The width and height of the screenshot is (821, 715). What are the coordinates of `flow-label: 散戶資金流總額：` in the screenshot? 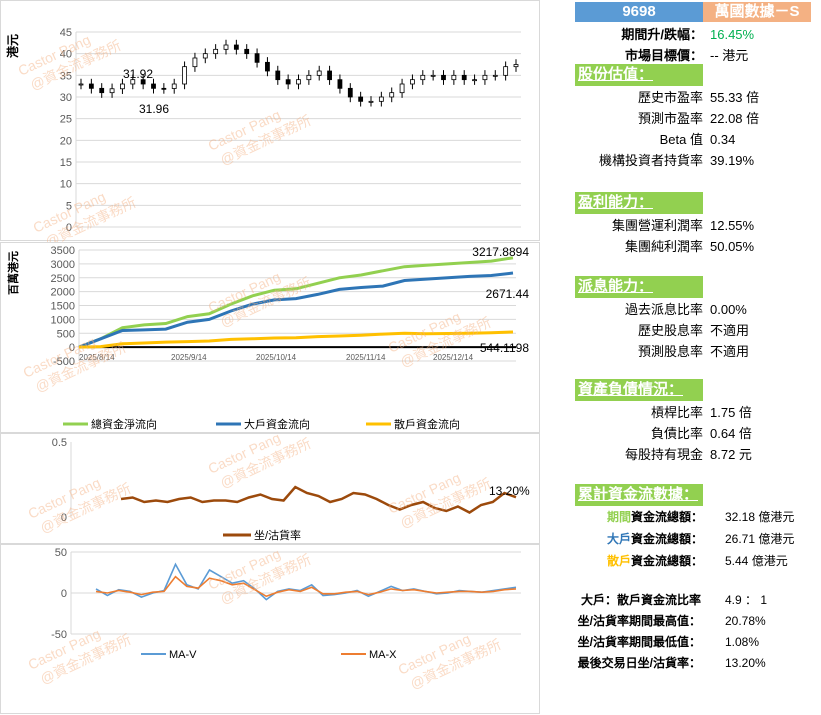 It's located at (655, 561).